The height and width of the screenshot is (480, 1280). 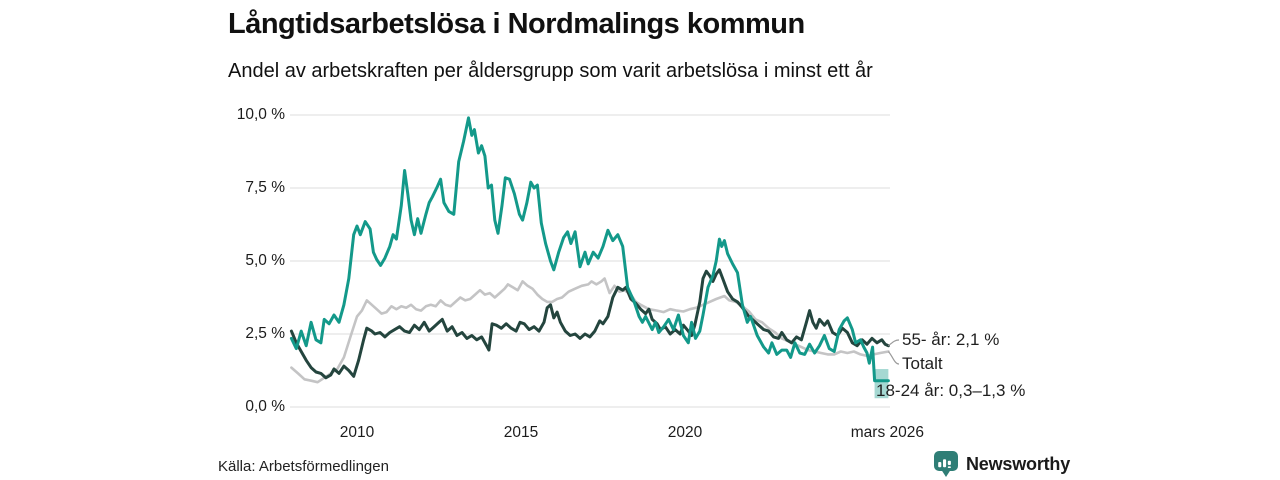 I want to click on uncertainty-band, so click(x=881, y=384).